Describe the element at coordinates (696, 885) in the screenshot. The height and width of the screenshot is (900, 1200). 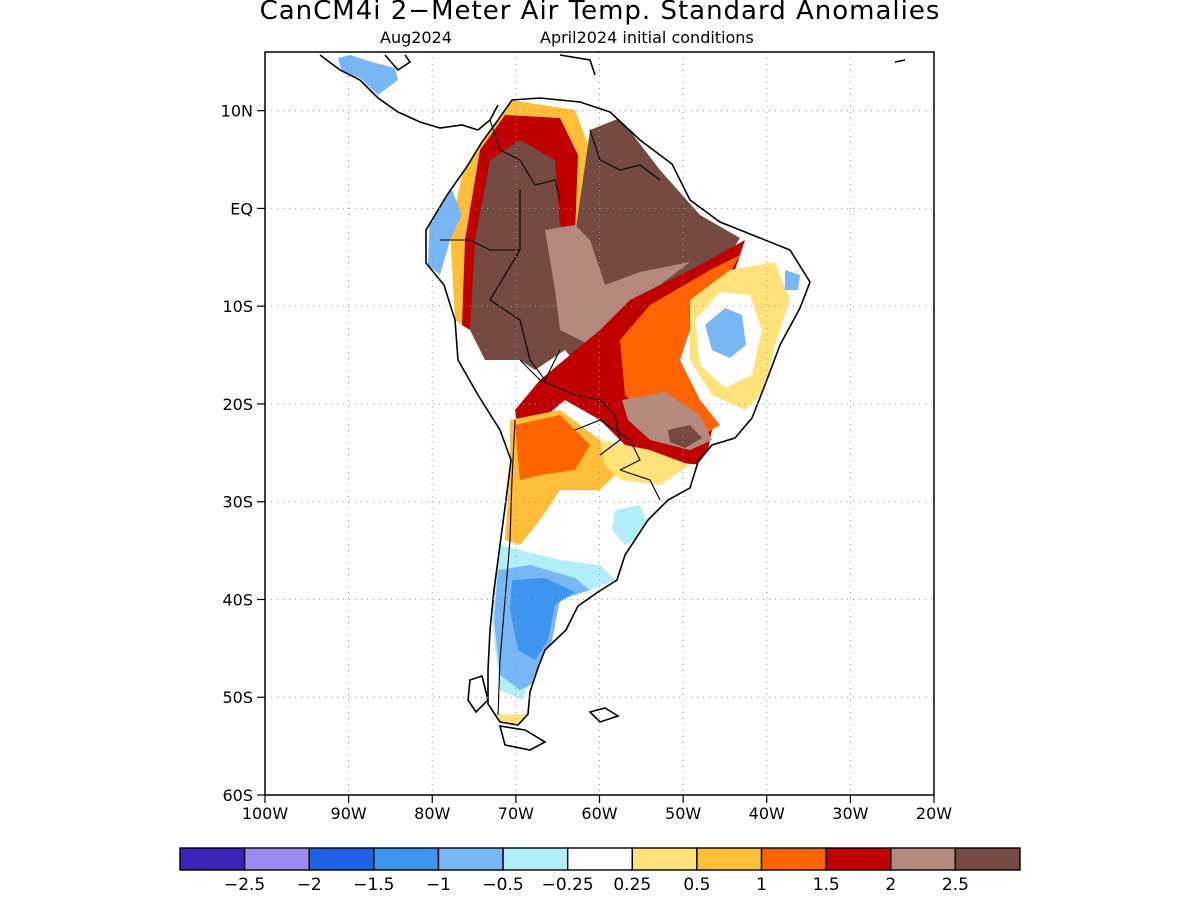
I see `colorbar-label: 0.5` at that location.